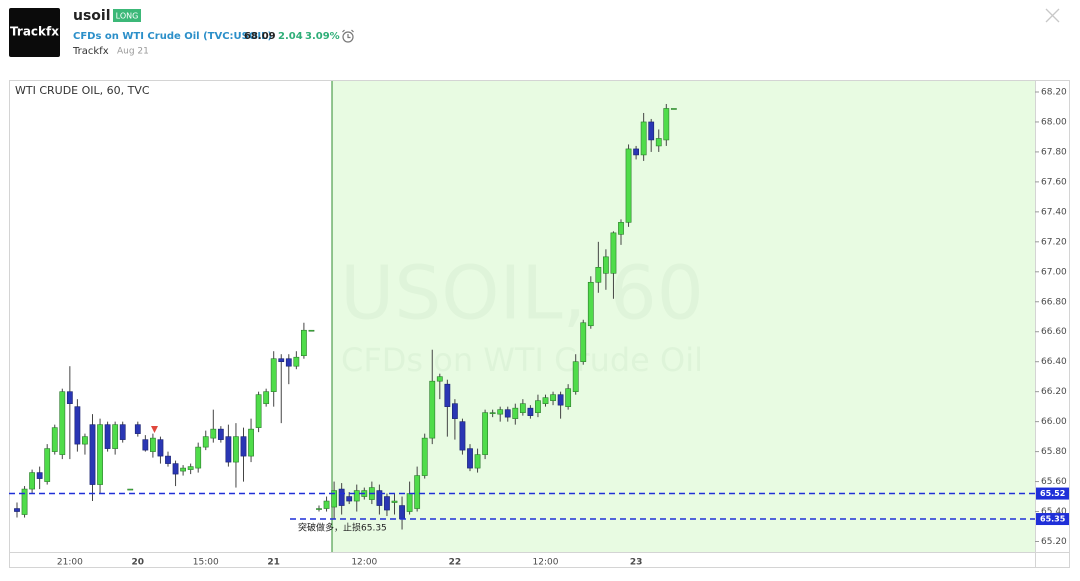  I want to click on y-tick-label: 66.60, so click(1054, 332).